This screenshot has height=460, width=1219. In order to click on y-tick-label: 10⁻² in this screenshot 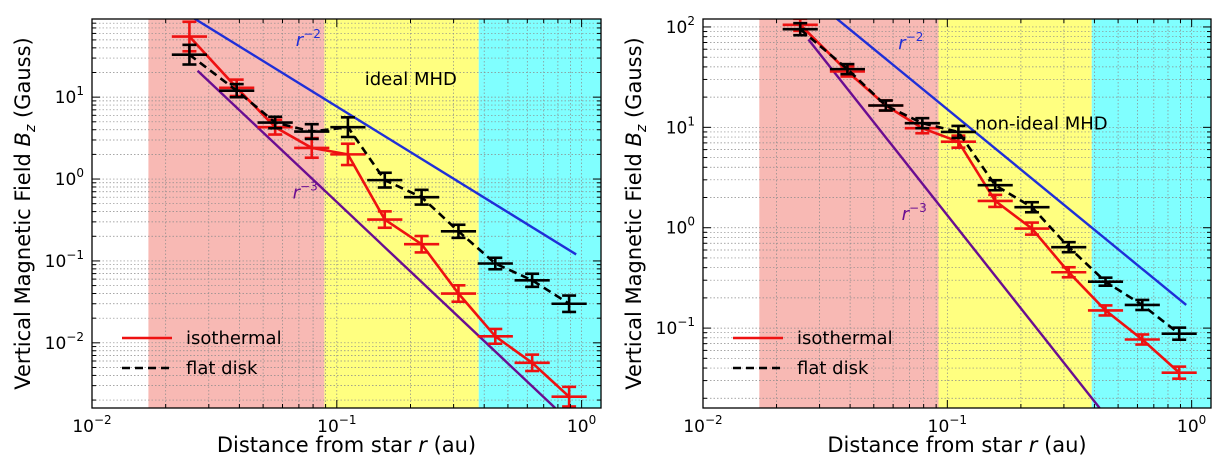, I will do `click(64, 342)`.